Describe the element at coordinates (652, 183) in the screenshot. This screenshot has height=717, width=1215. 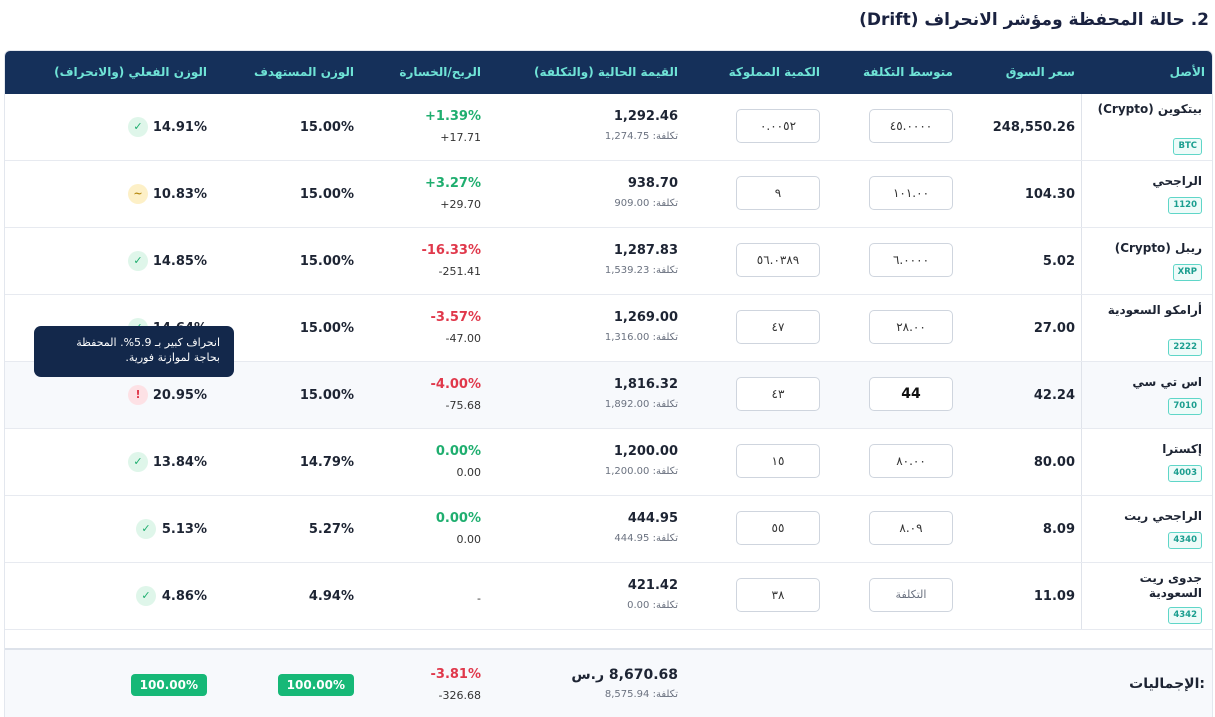
I see `current-value: 938.70` at that location.